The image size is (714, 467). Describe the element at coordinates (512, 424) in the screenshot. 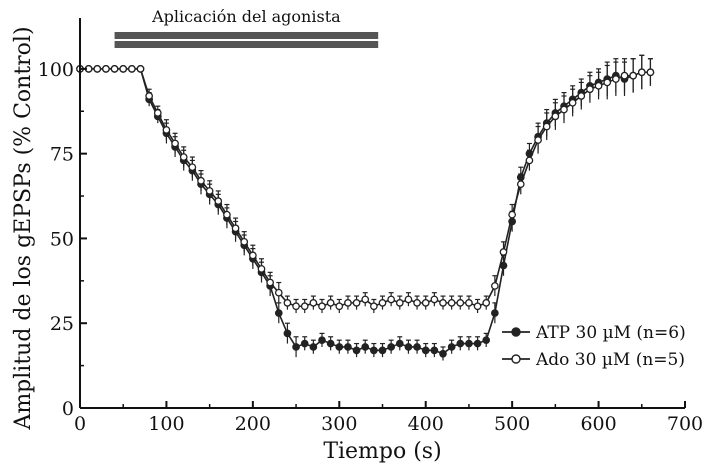

I see `x-tick-label: 500` at that location.